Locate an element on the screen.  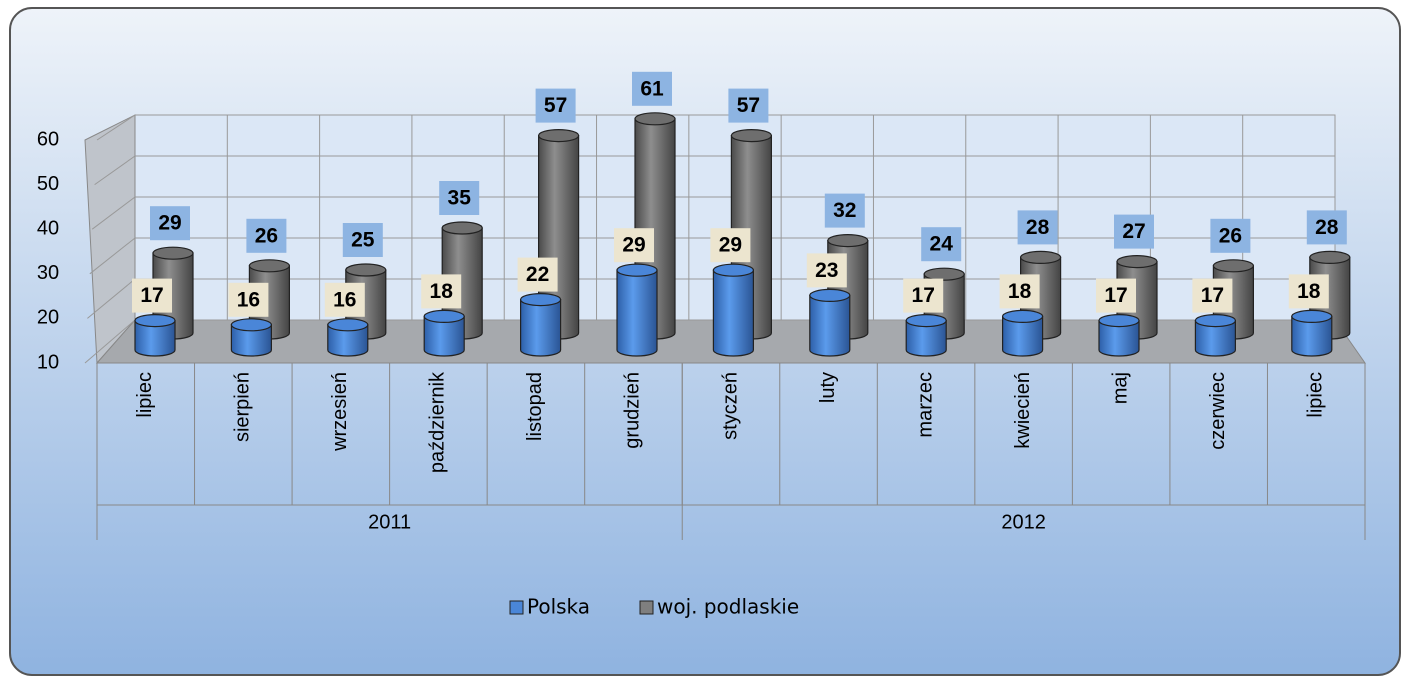
y-tick-label: 60 is located at coordinates (48, 139).